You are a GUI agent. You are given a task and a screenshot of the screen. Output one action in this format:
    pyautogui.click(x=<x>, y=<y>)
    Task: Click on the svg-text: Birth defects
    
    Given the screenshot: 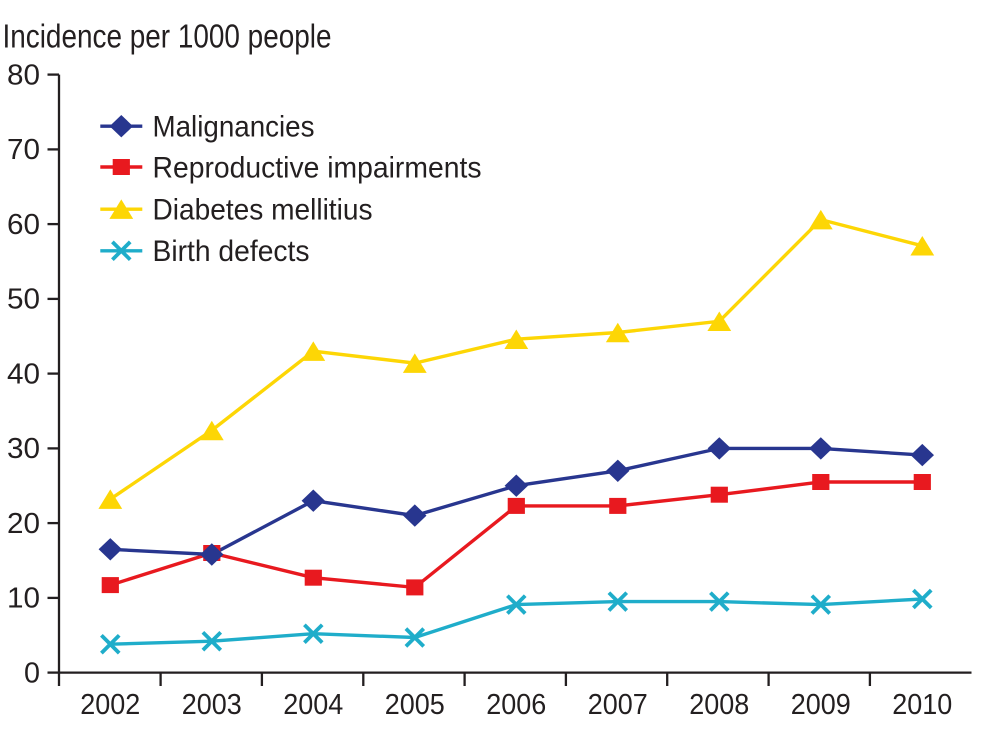 What is the action you would take?
    pyautogui.click(x=231, y=251)
    